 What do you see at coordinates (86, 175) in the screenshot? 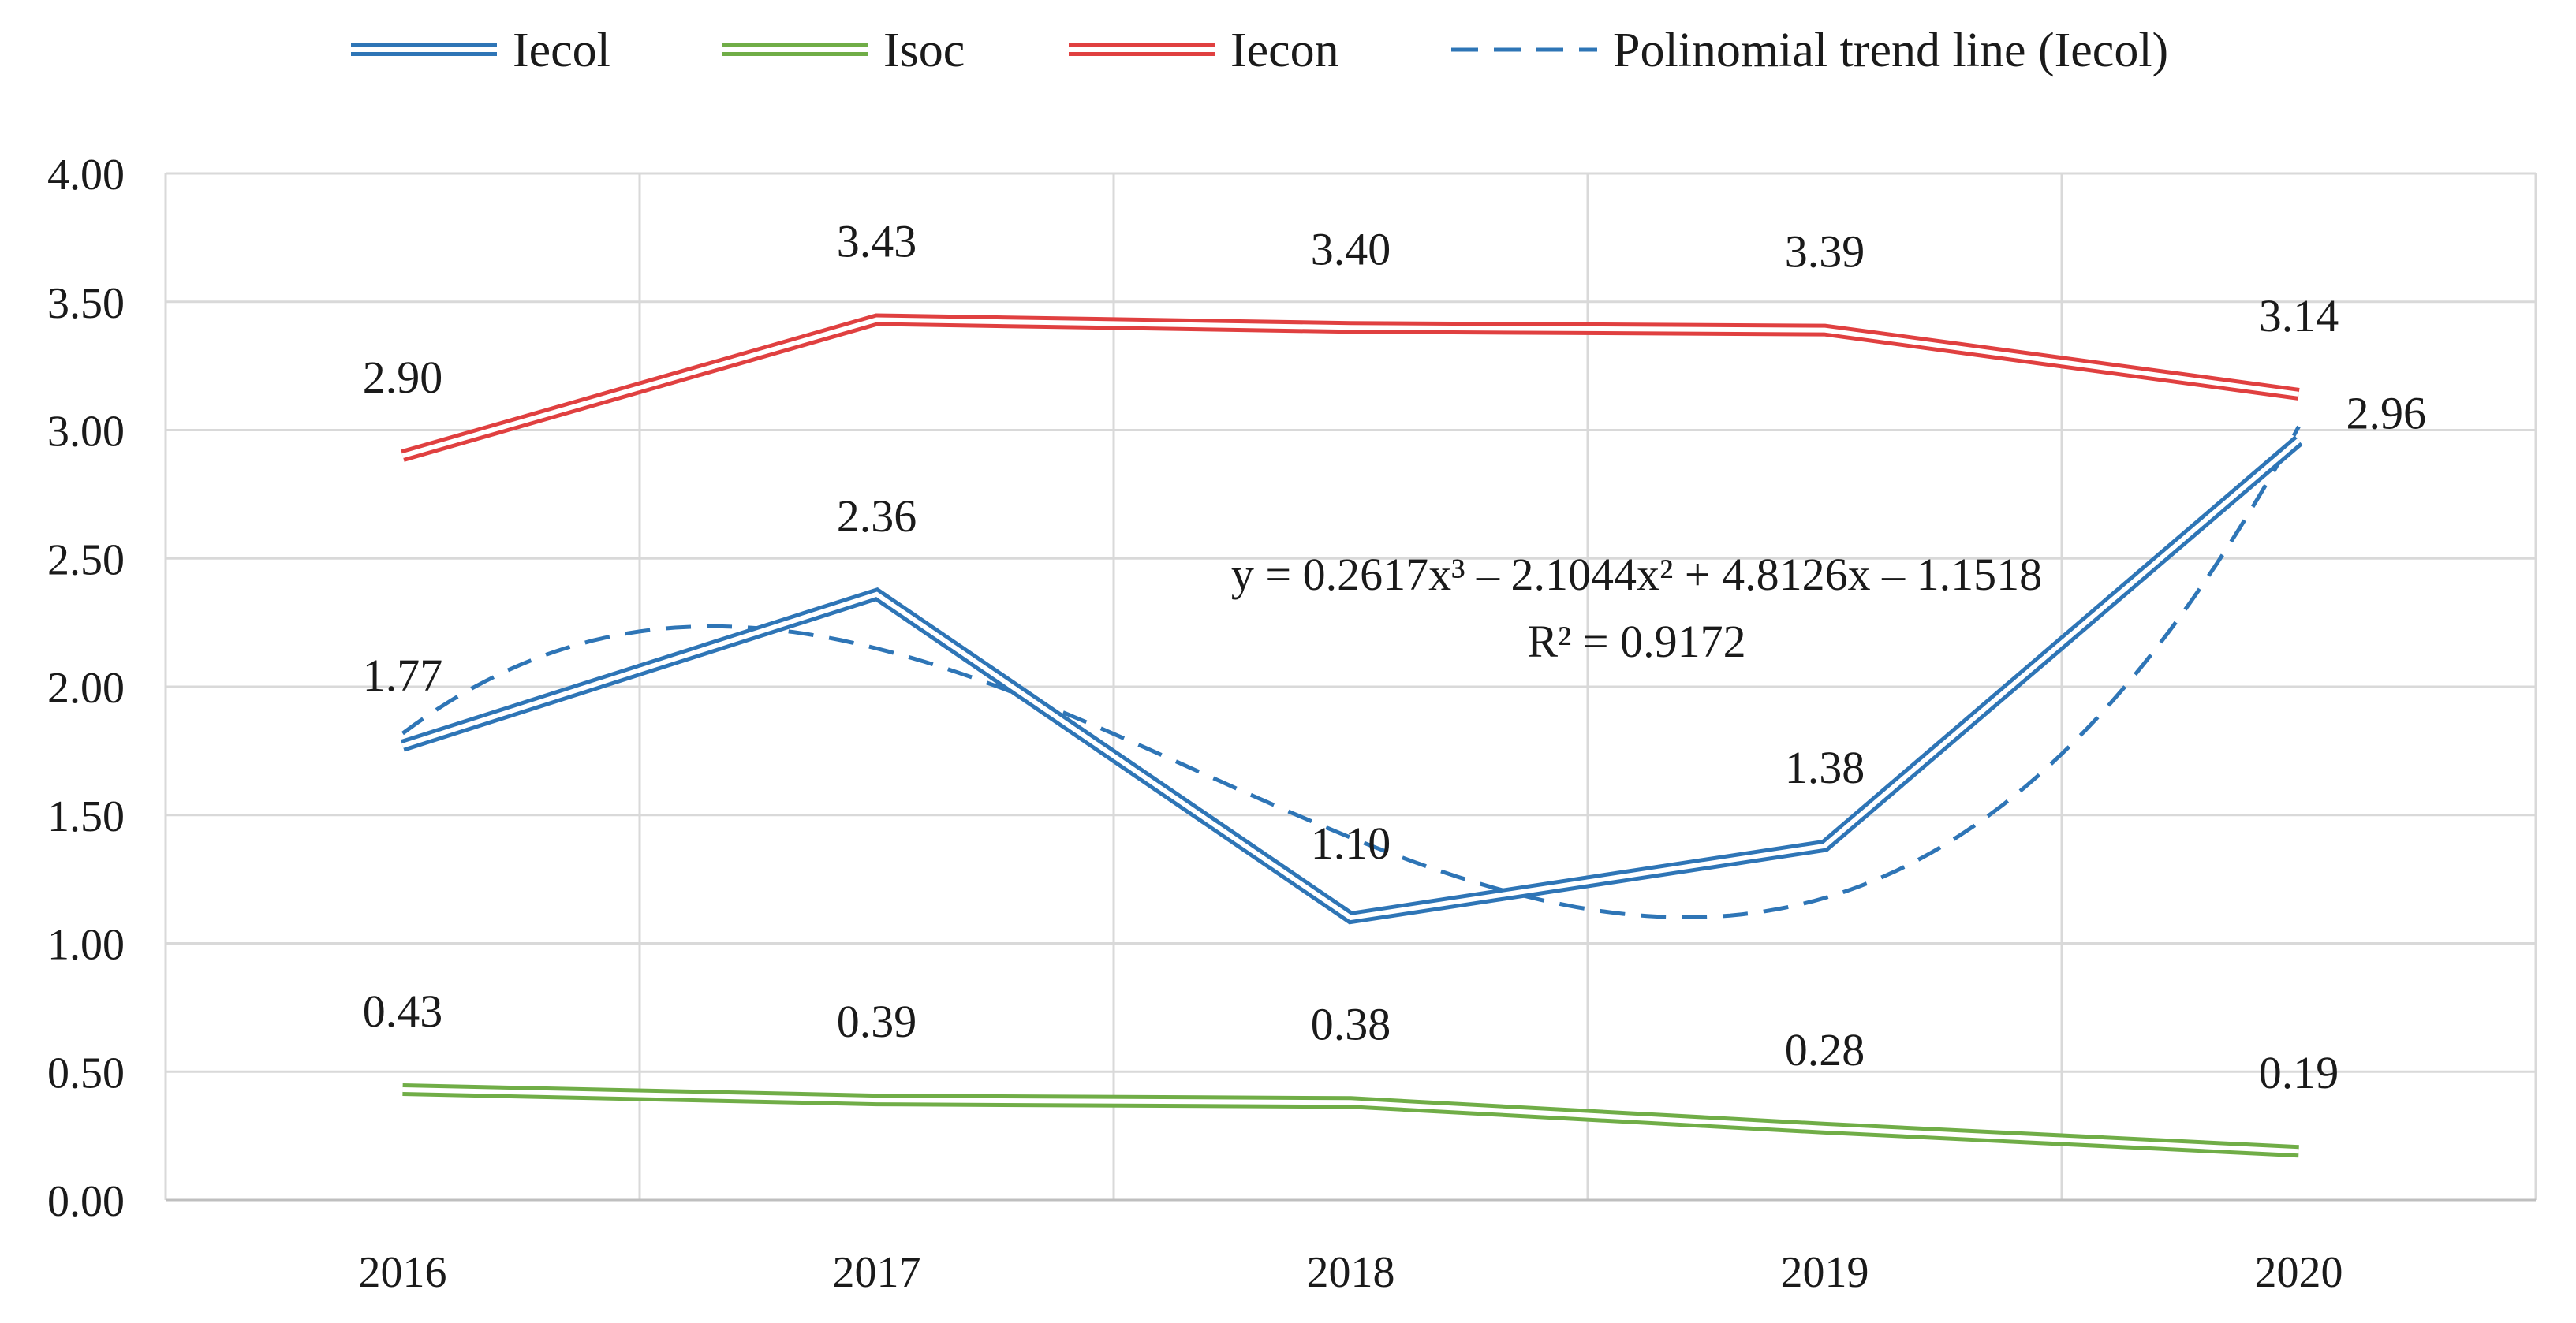
I see `y-tick-label: 4.00` at bounding box center [86, 175].